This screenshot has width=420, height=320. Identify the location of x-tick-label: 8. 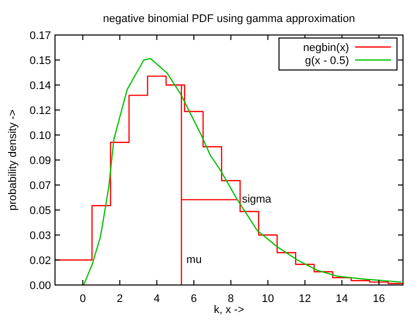
(231, 299).